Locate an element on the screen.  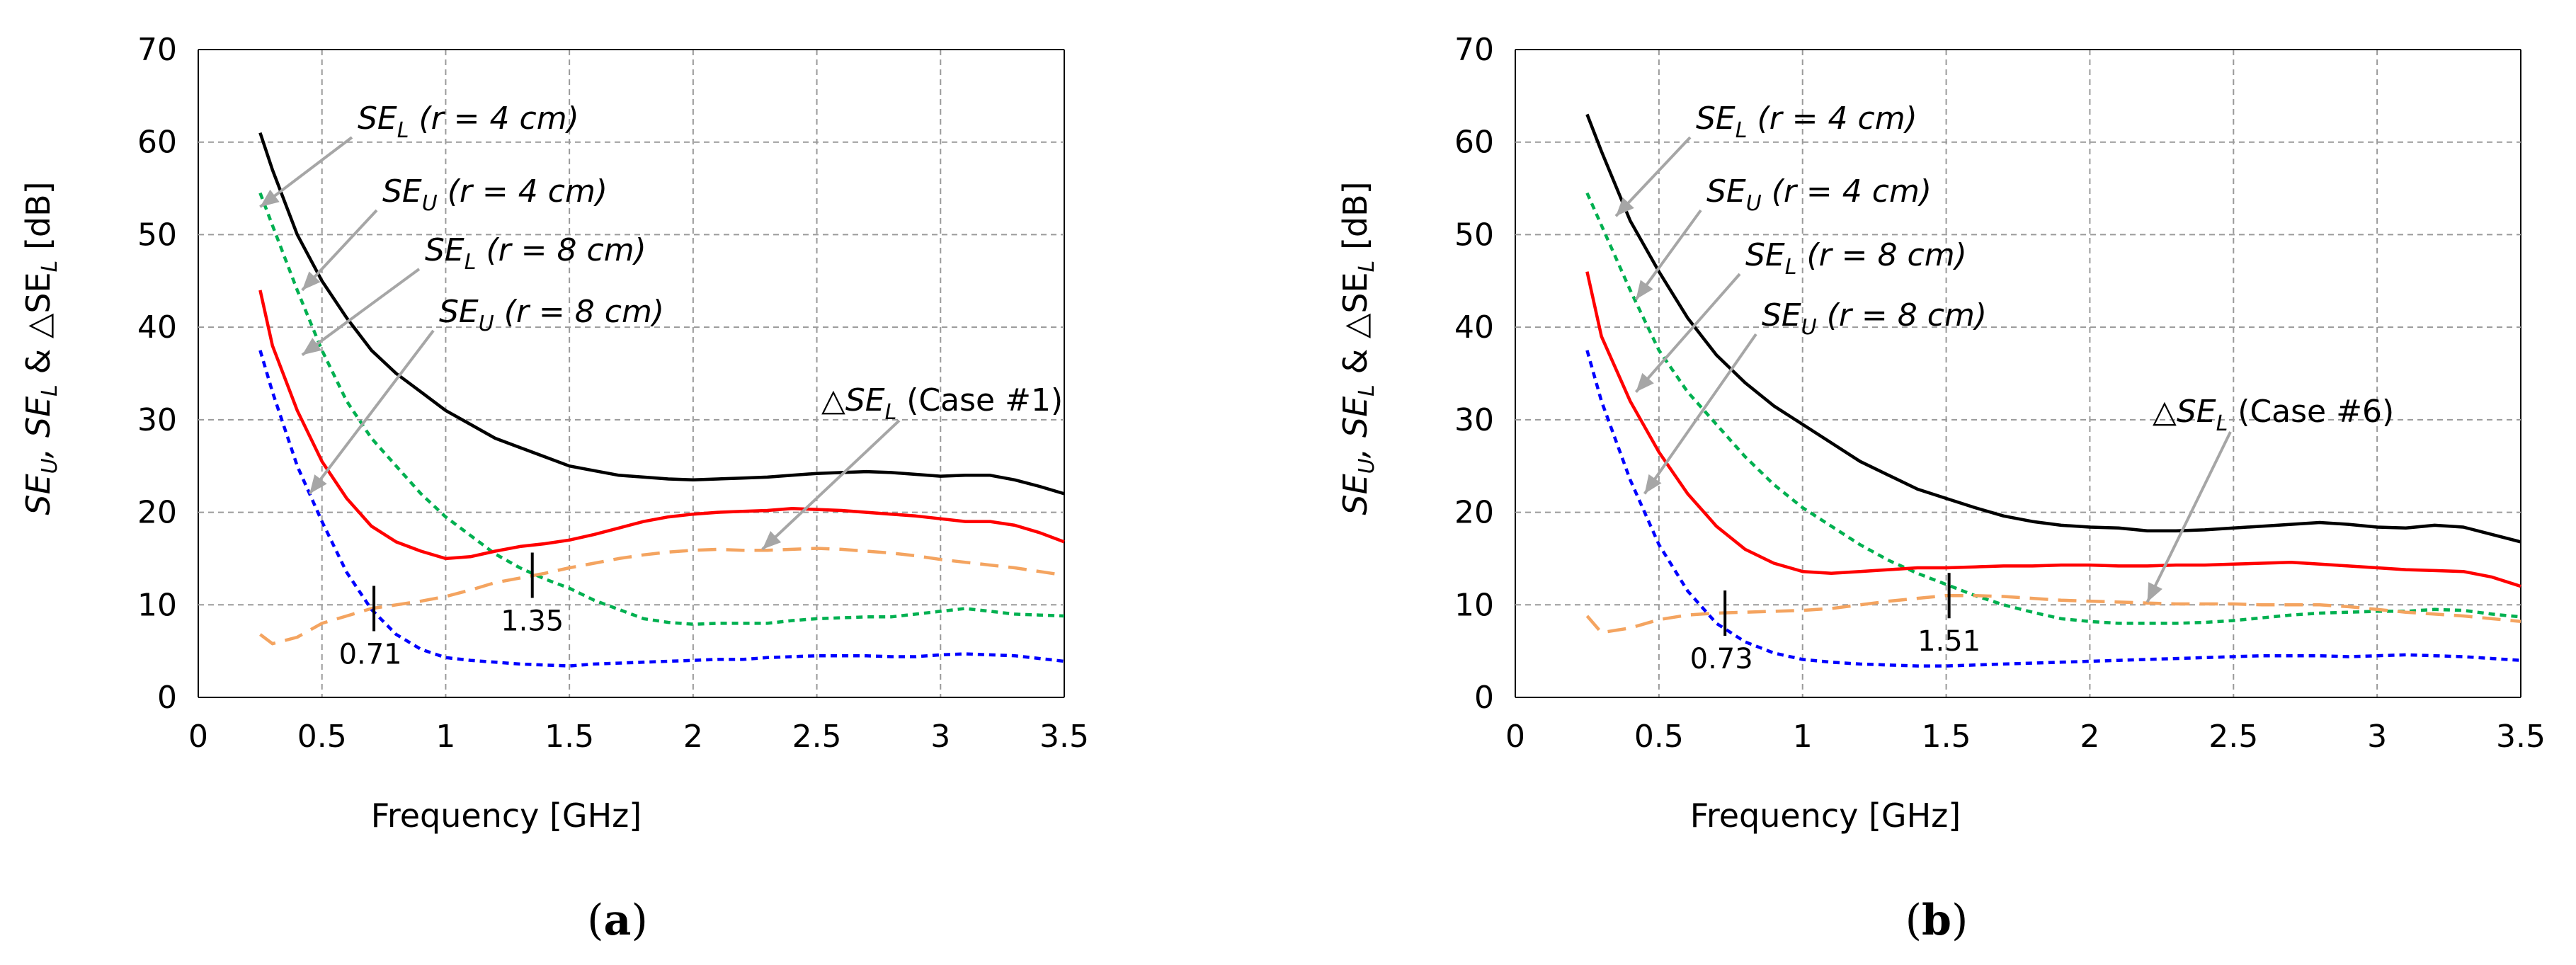
y-tick-label: 70 is located at coordinates (1474, 50).